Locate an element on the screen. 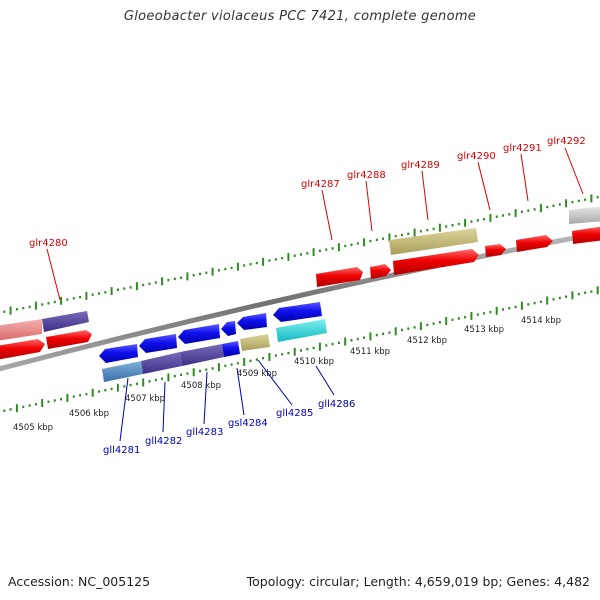 This screenshot has height=600, width=600. gene-box-blue is located at coordinates (231, 349).